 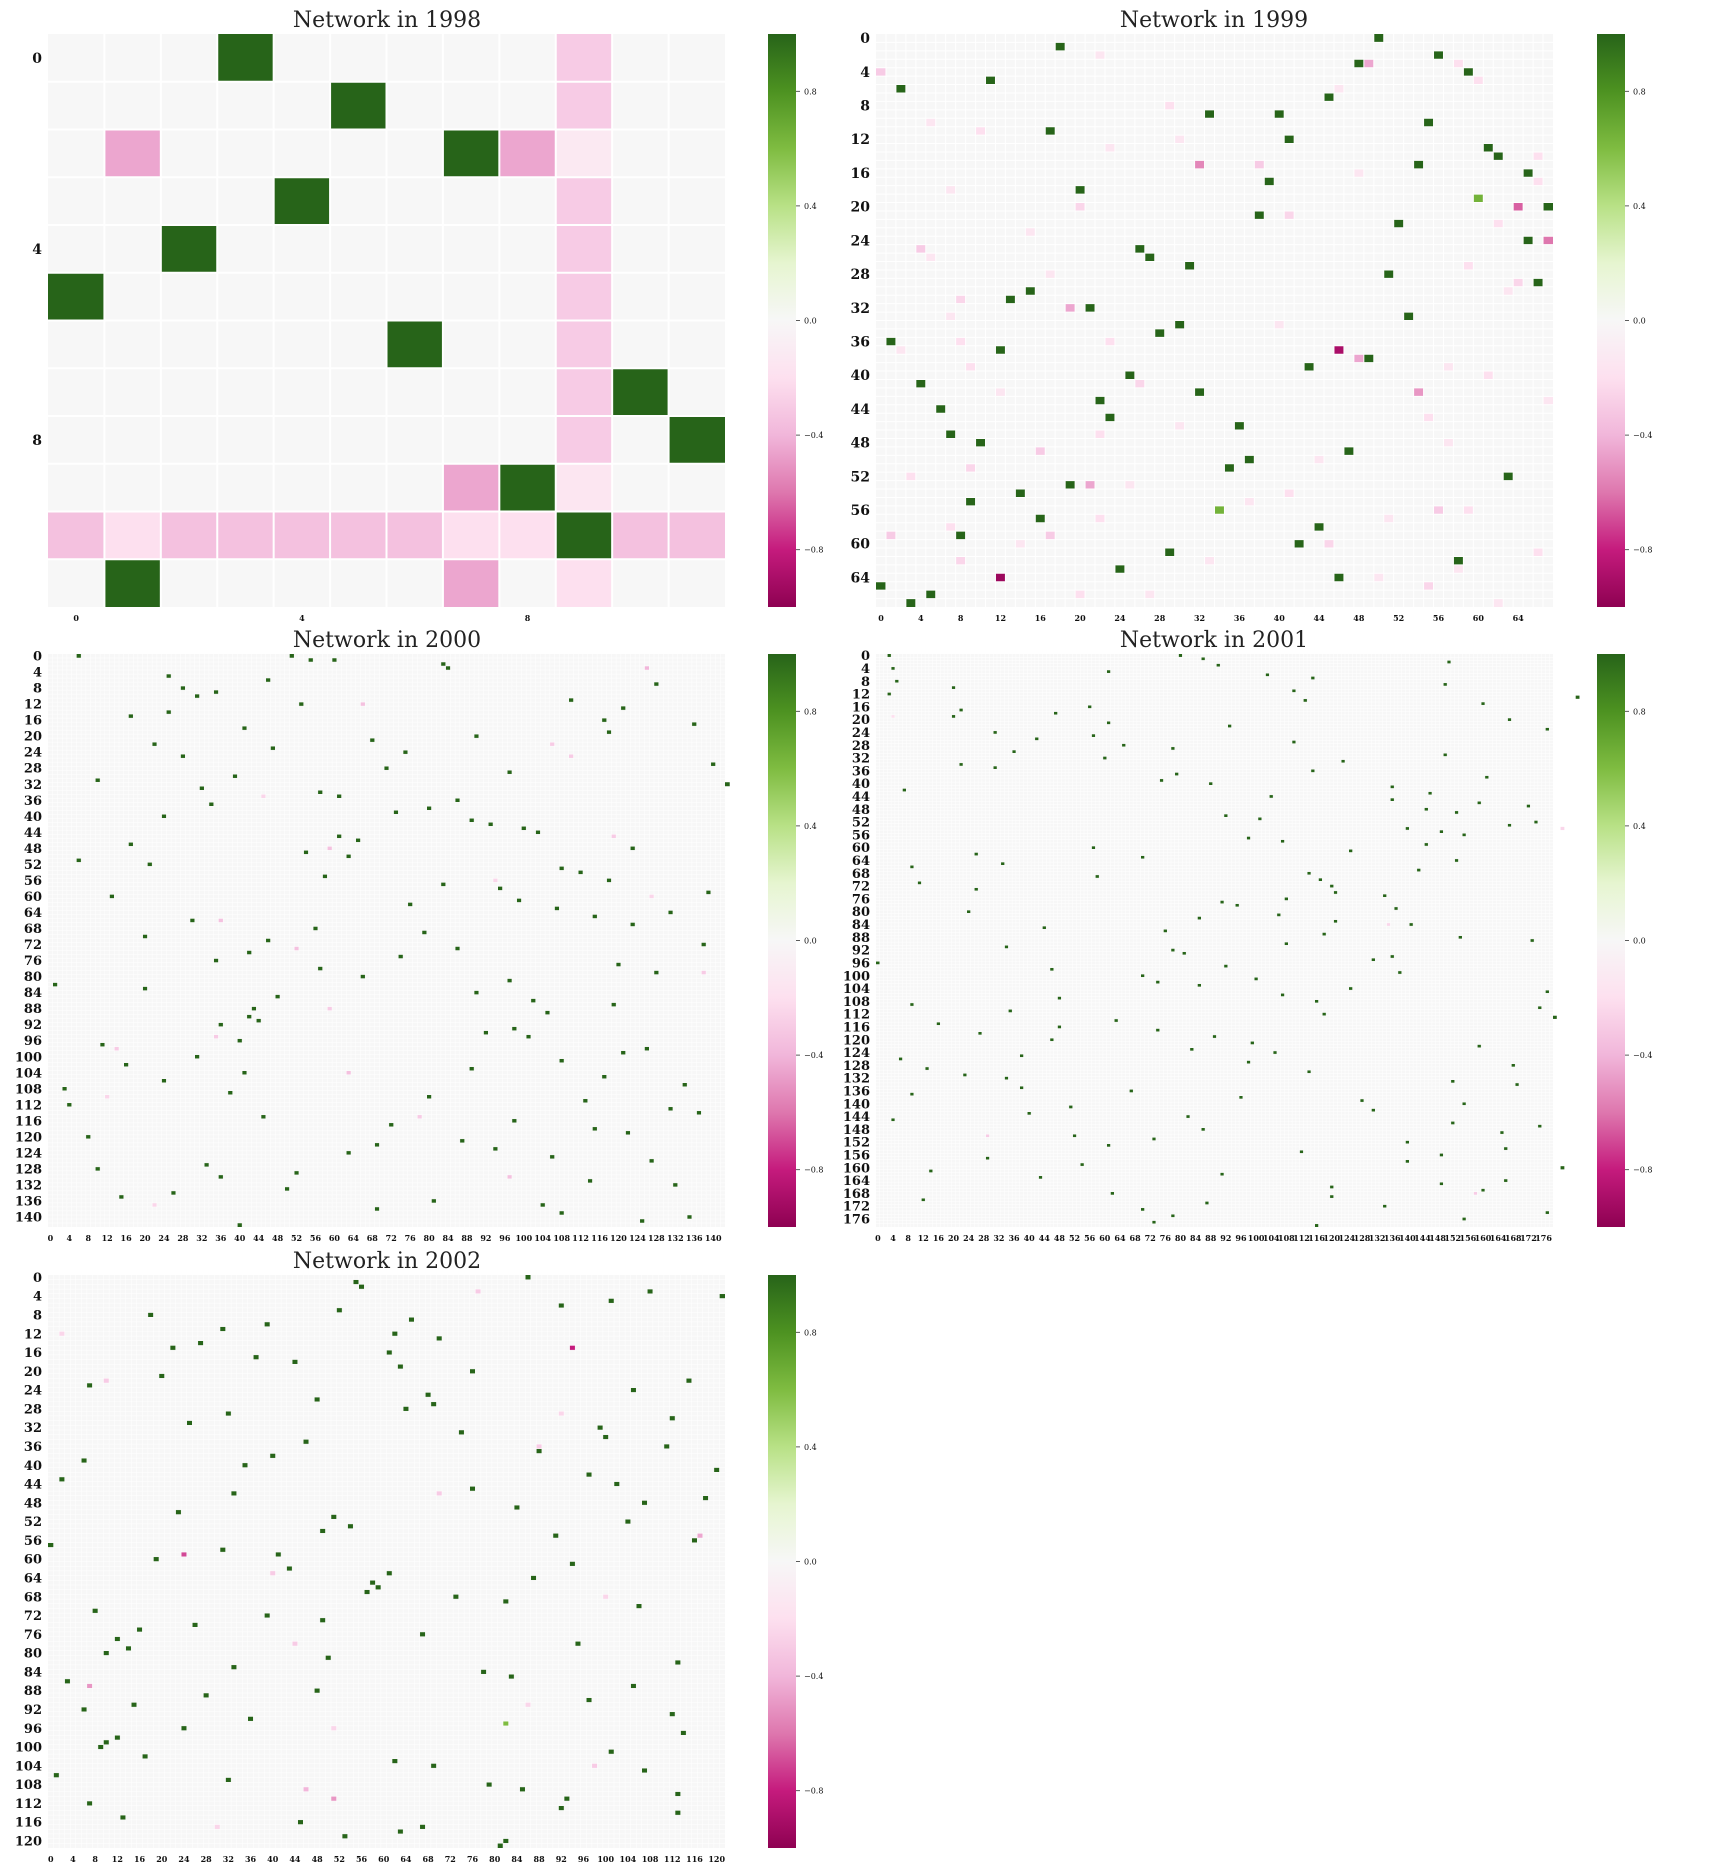 What do you see at coordinates (33, 945) in the screenshot?
I see `y-tick-label: 72` at bounding box center [33, 945].